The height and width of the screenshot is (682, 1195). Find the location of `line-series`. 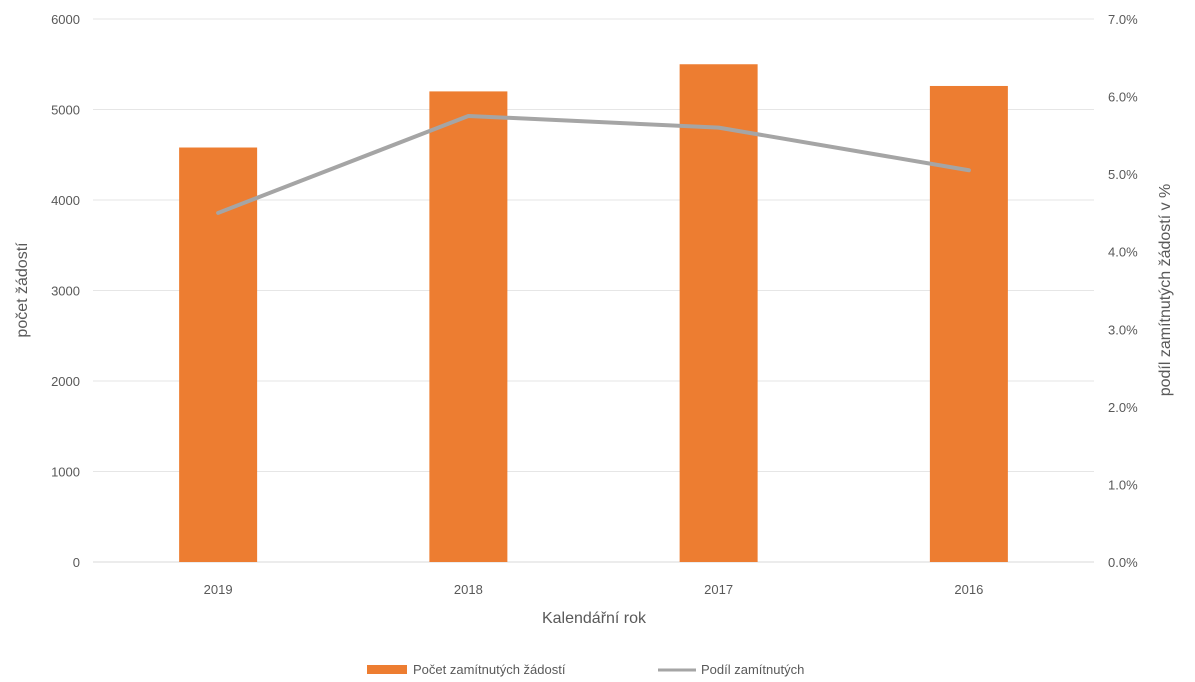

line-series is located at coordinates (593, 164).